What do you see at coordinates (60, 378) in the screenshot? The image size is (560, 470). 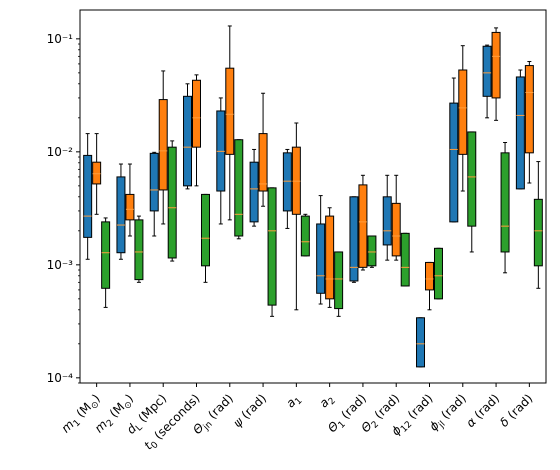 I see `y-tick-label: 10⁻⁴` at bounding box center [60, 378].